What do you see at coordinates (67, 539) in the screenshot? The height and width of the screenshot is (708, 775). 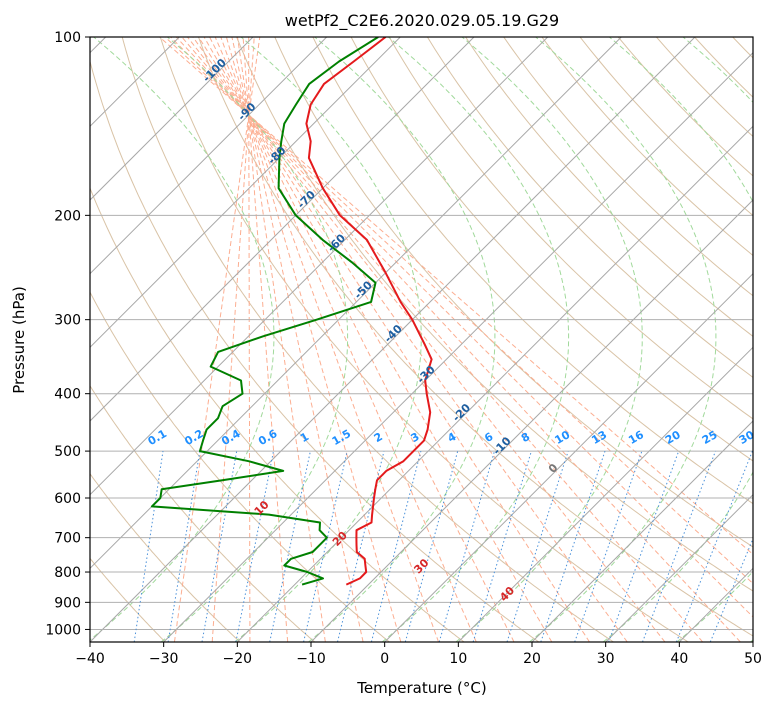 I see `y-tick-label: 700` at bounding box center [67, 539].